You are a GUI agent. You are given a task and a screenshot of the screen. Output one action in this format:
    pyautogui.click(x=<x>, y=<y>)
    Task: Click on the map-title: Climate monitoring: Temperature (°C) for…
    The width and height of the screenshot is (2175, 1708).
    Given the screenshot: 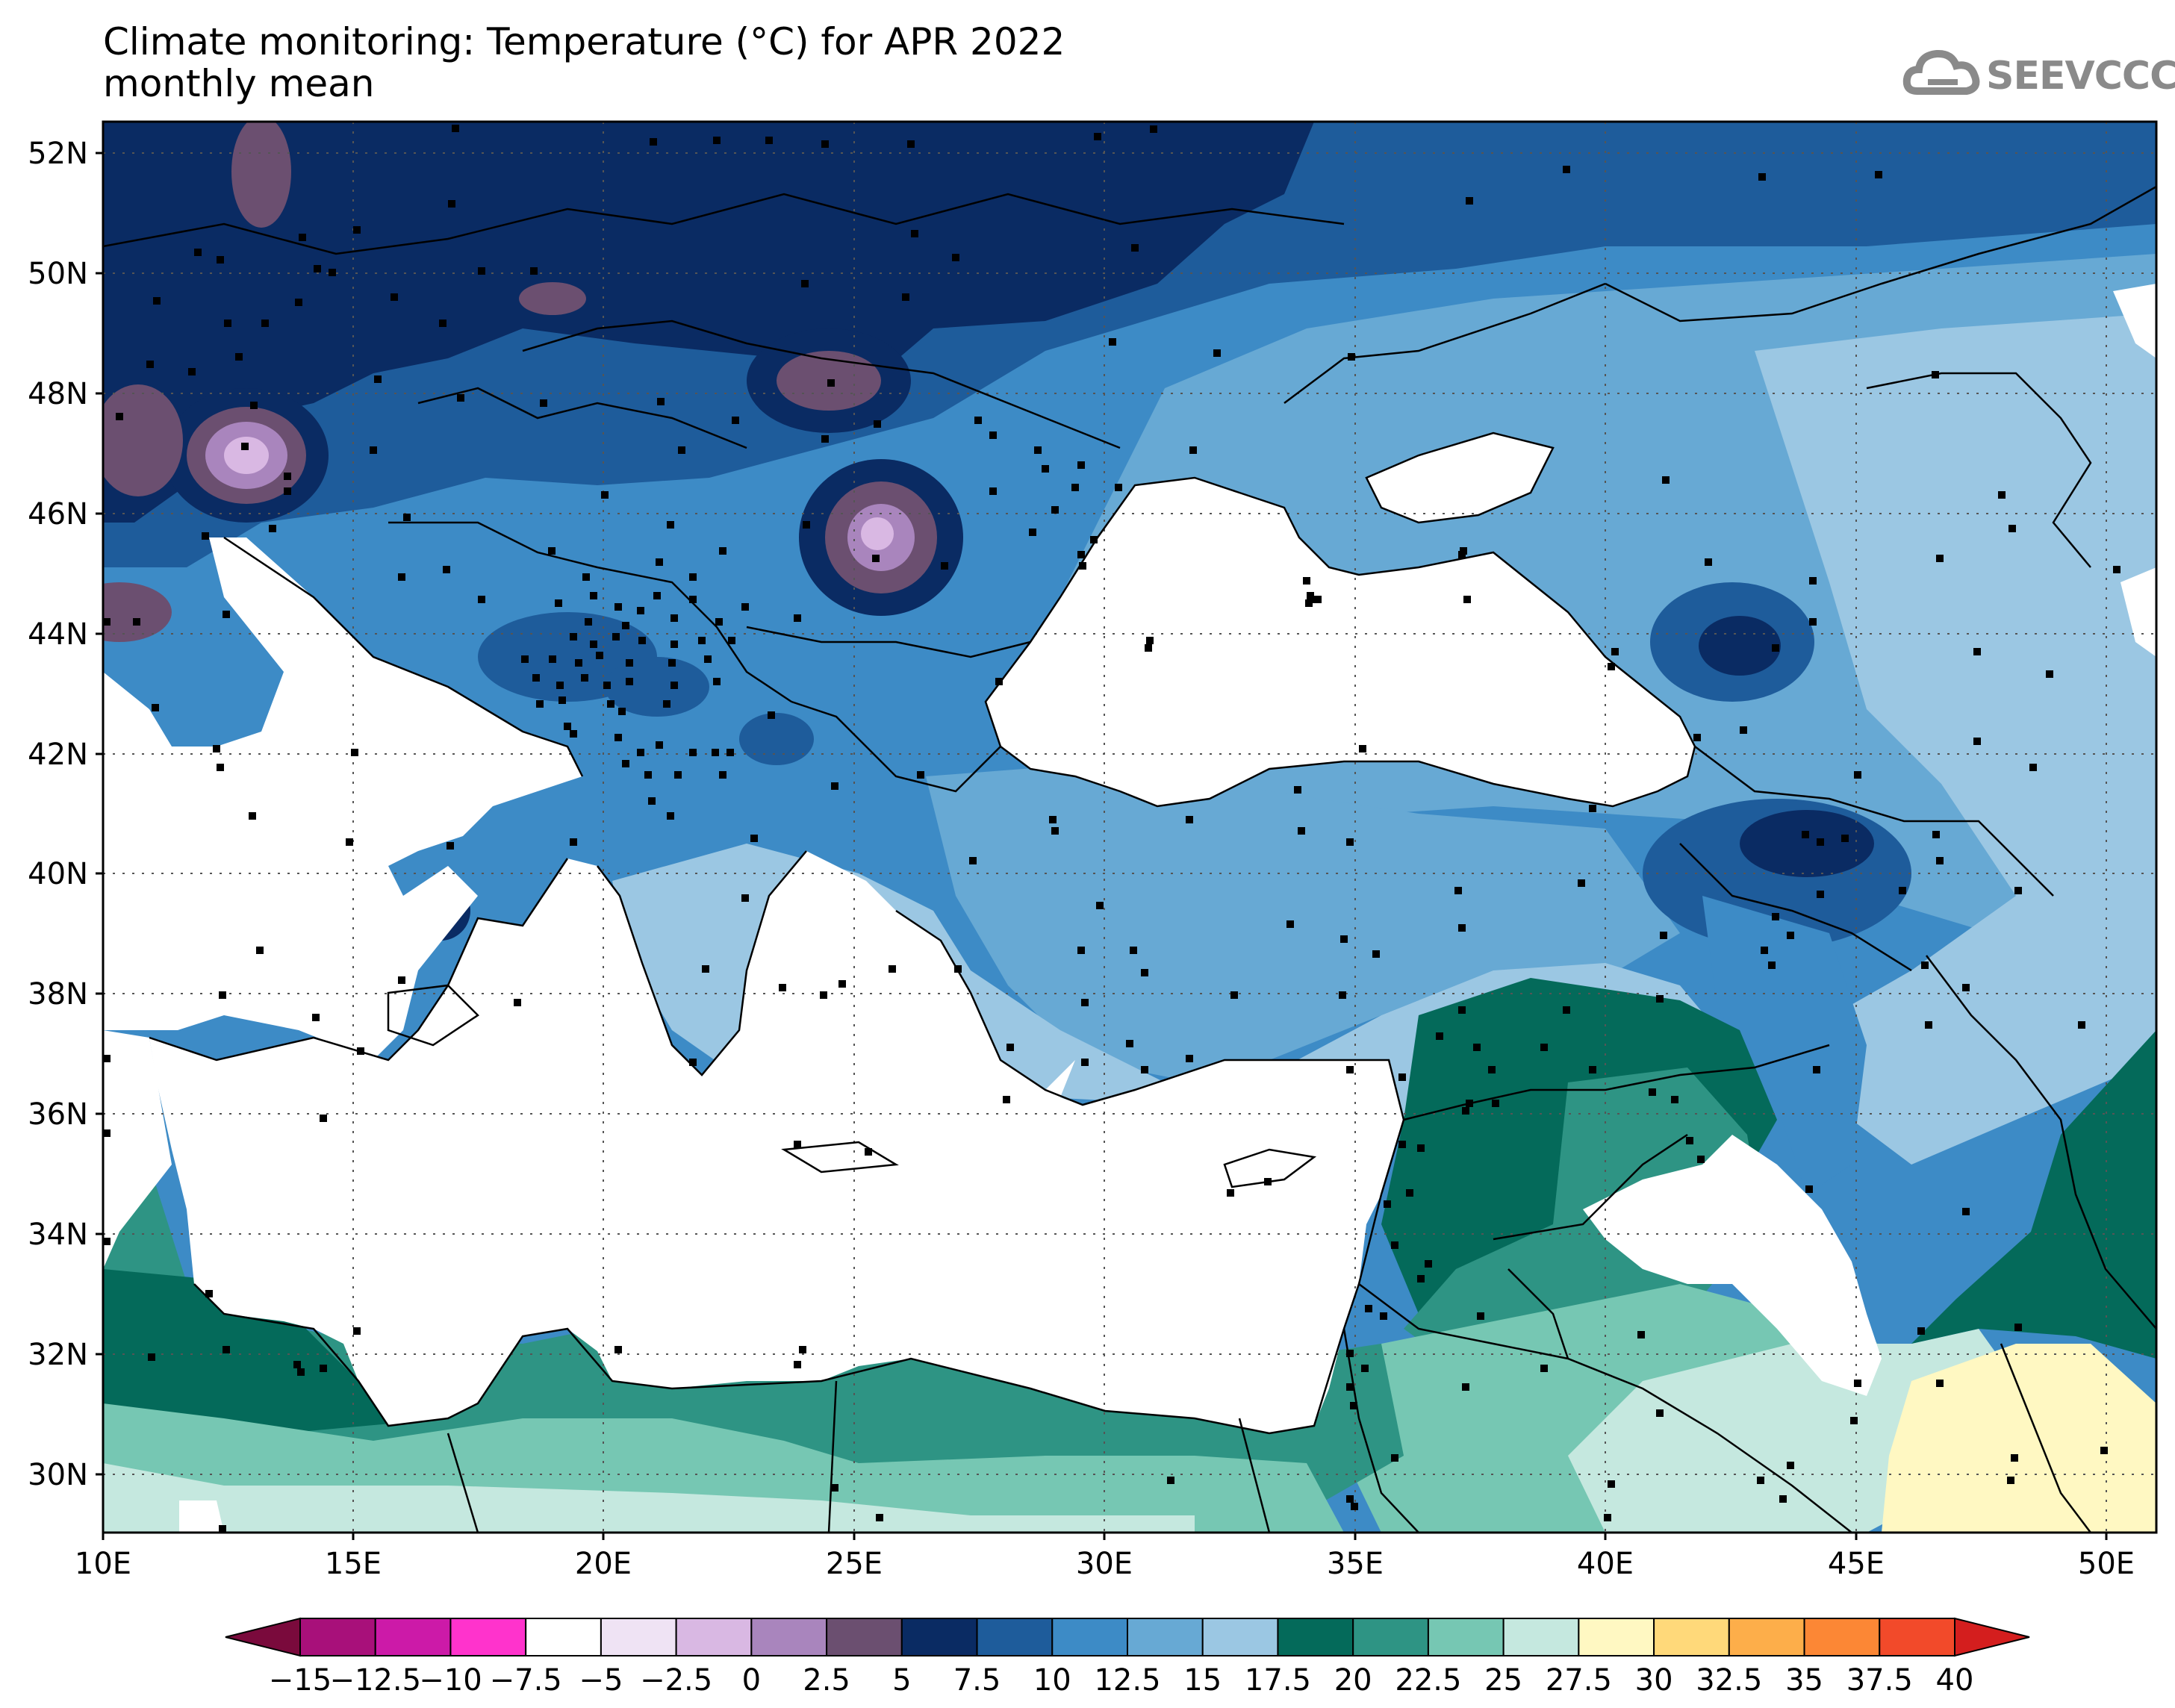 What is the action you would take?
    pyautogui.click(x=584, y=63)
    